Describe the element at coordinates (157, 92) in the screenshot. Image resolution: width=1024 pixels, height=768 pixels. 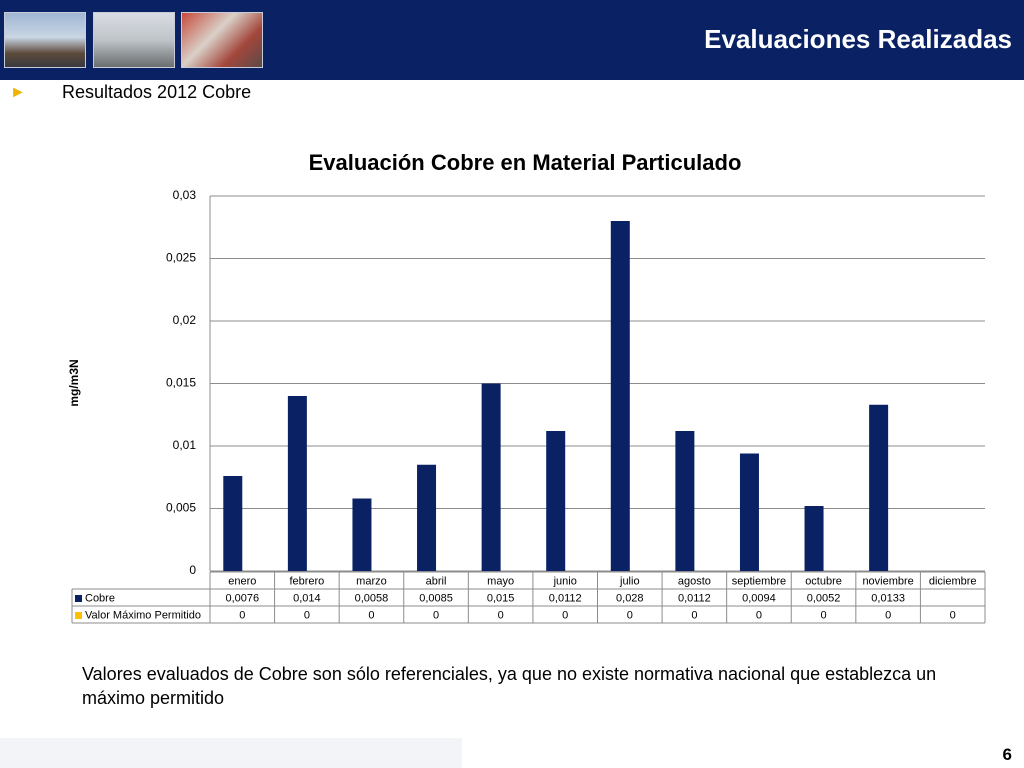
I see `bullet-text: Resultados 2012 Cobre` at that location.